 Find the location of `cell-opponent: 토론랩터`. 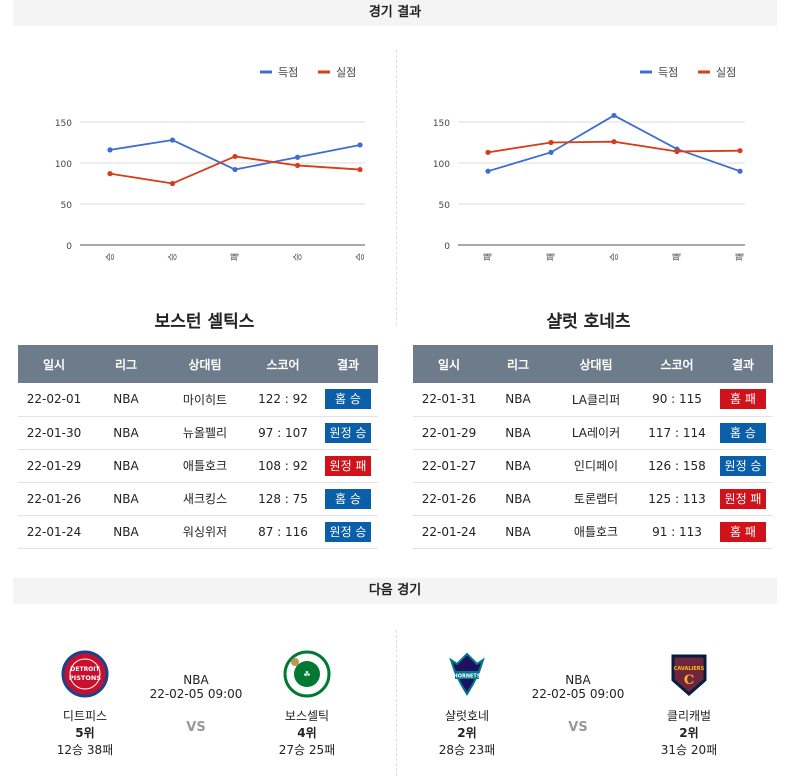

cell-opponent: 토론랩터 is located at coordinates (596, 499).